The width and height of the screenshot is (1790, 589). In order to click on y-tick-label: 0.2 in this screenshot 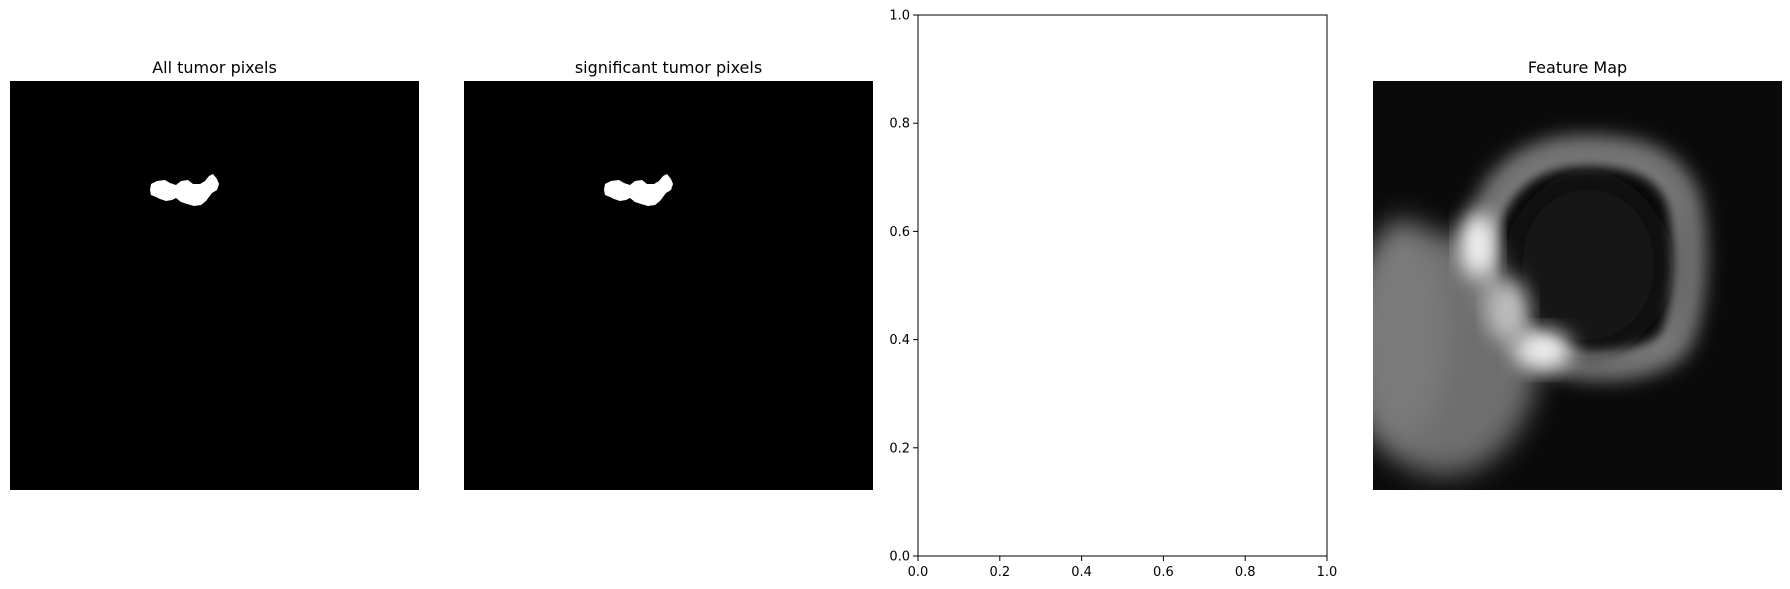, I will do `click(899, 448)`.